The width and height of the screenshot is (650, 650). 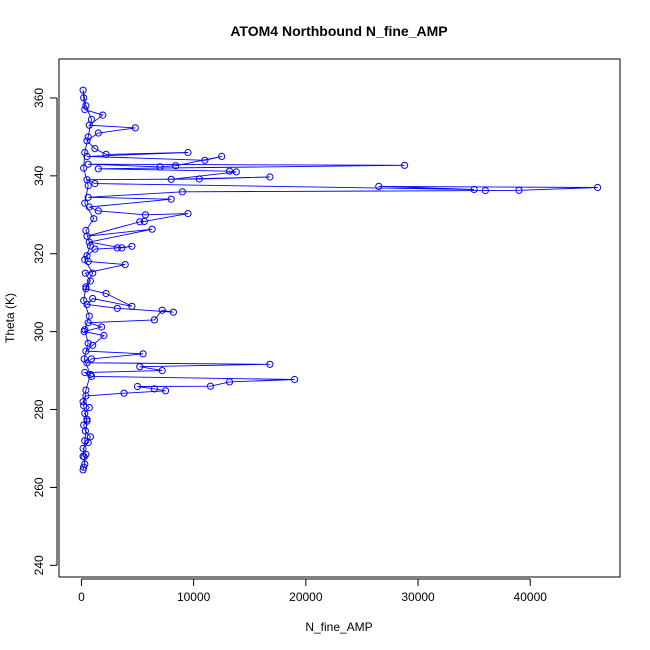 What do you see at coordinates (338, 31) in the screenshot?
I see `chart-title: ATOM4 Northbound N_fine_AMP` at bounding box center [338, 31].